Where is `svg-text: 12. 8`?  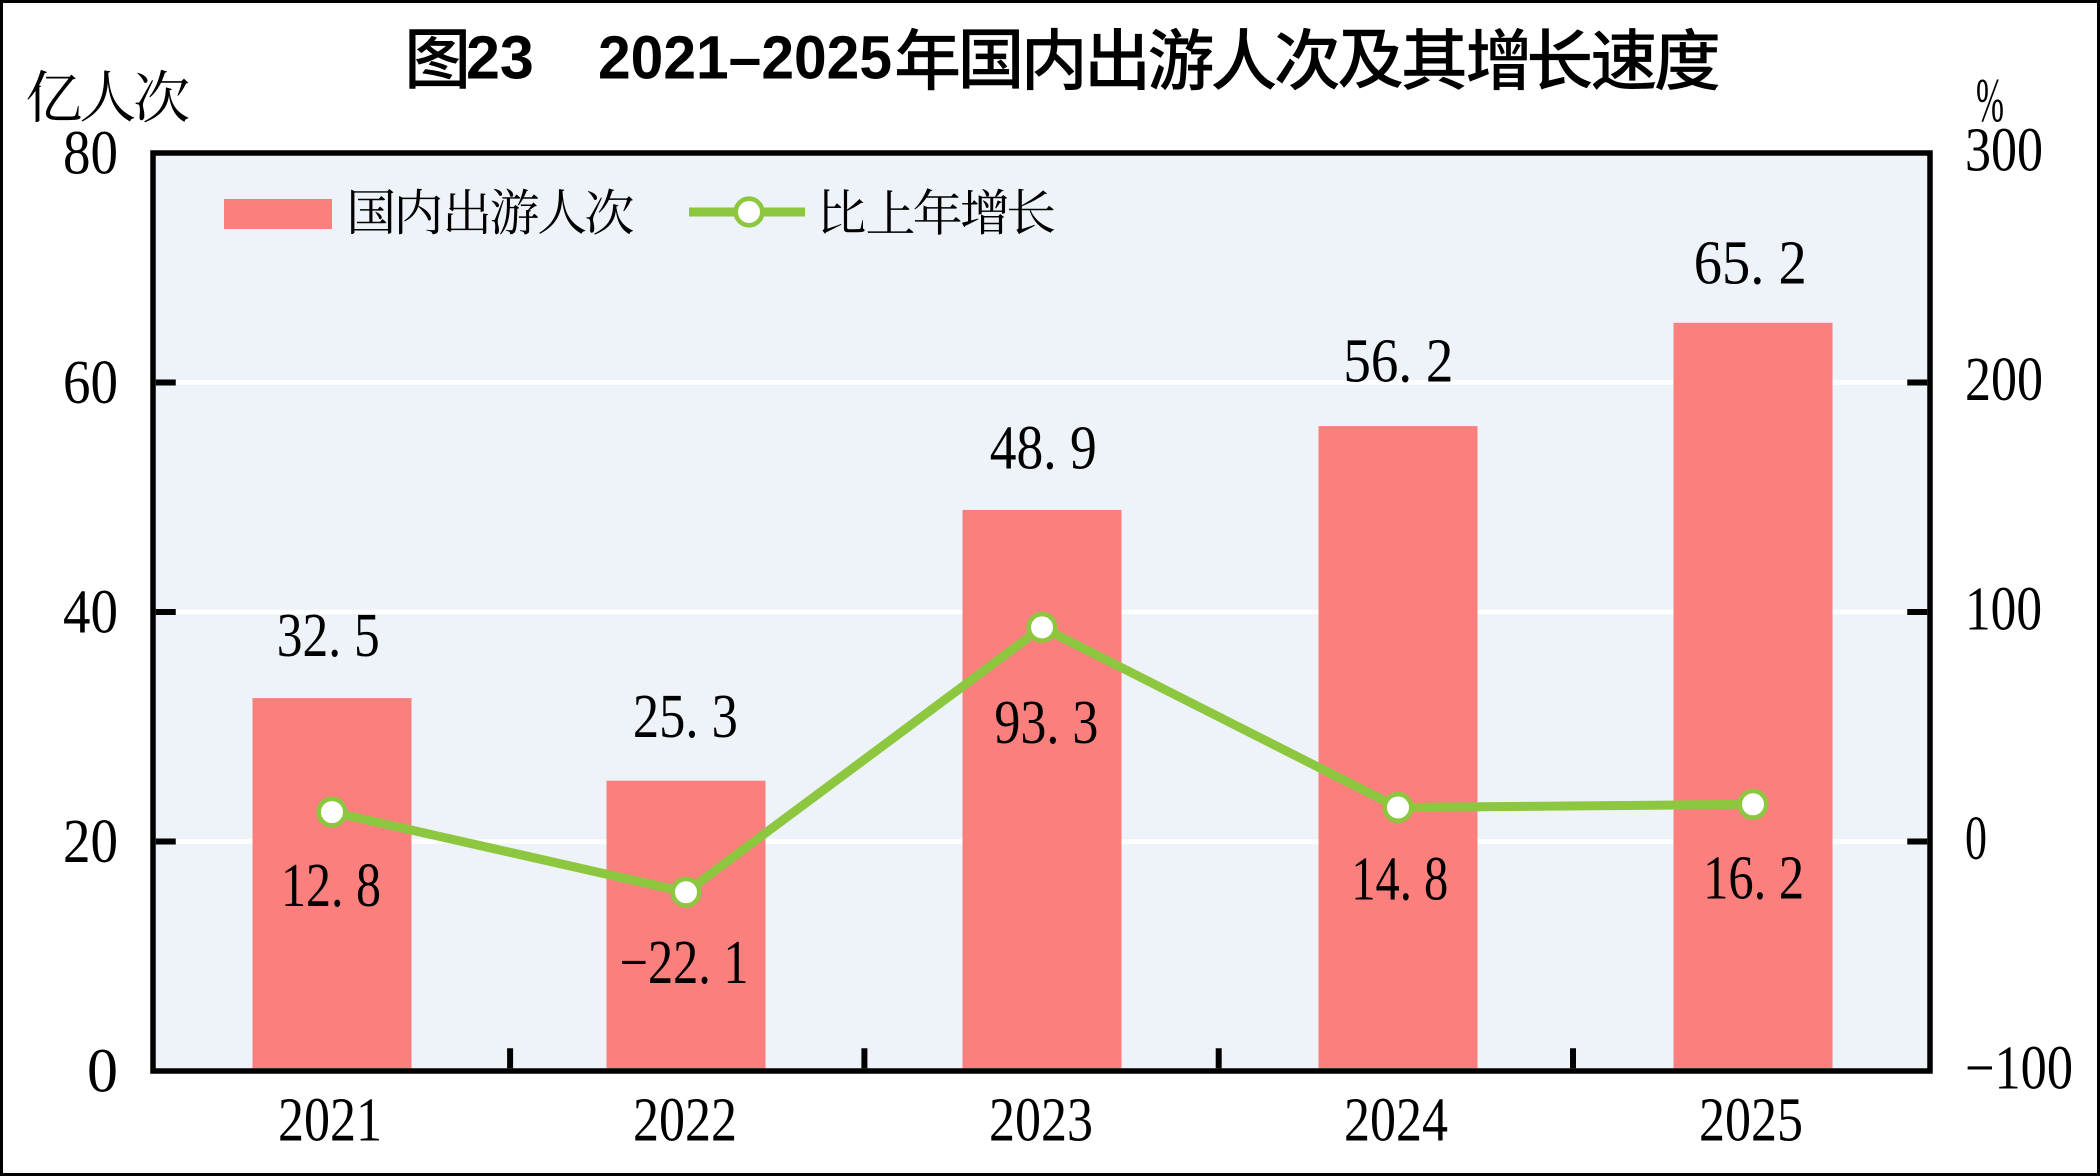 svg-text: 12. 8 is located at coordinates (331, 886).